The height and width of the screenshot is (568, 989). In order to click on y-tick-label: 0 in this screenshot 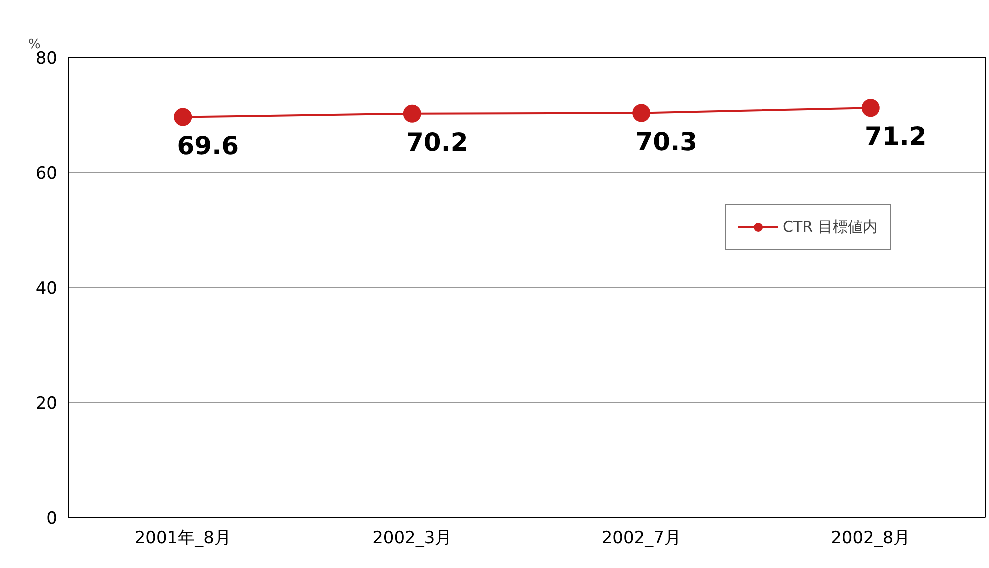, I will do `click(52, 519)`.